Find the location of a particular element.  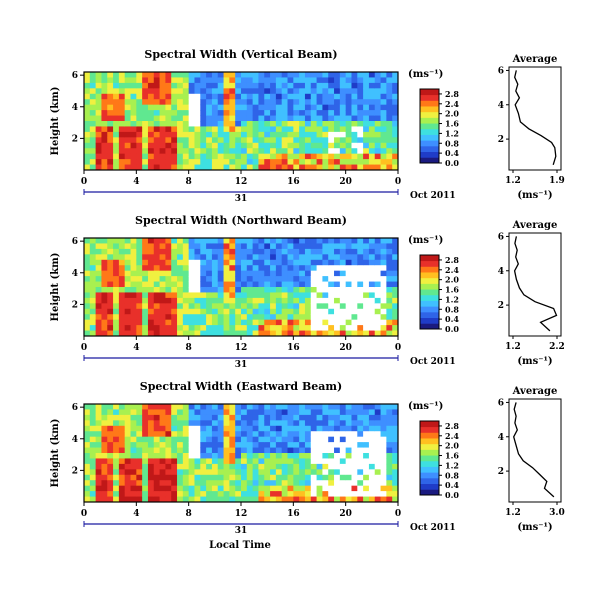

profile-x-tick: 1.9 is located at coordinates (557, 181).